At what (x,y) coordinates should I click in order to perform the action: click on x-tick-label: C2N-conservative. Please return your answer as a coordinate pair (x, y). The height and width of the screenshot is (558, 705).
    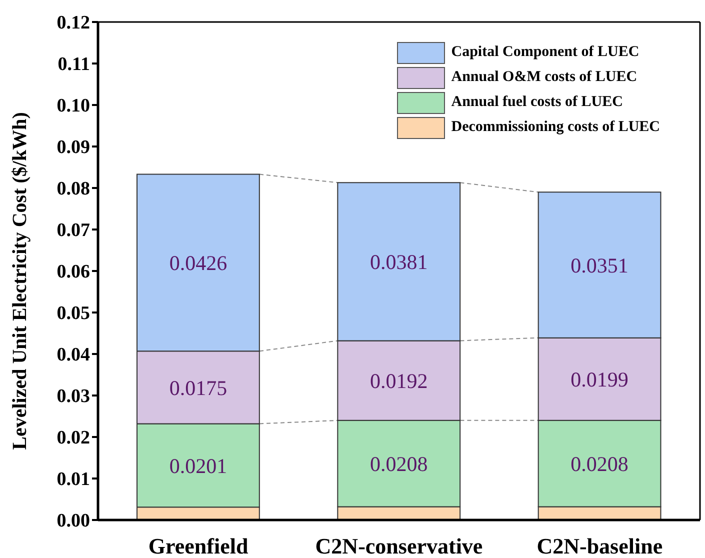
    Looking at the image, I should click on (399, 546).